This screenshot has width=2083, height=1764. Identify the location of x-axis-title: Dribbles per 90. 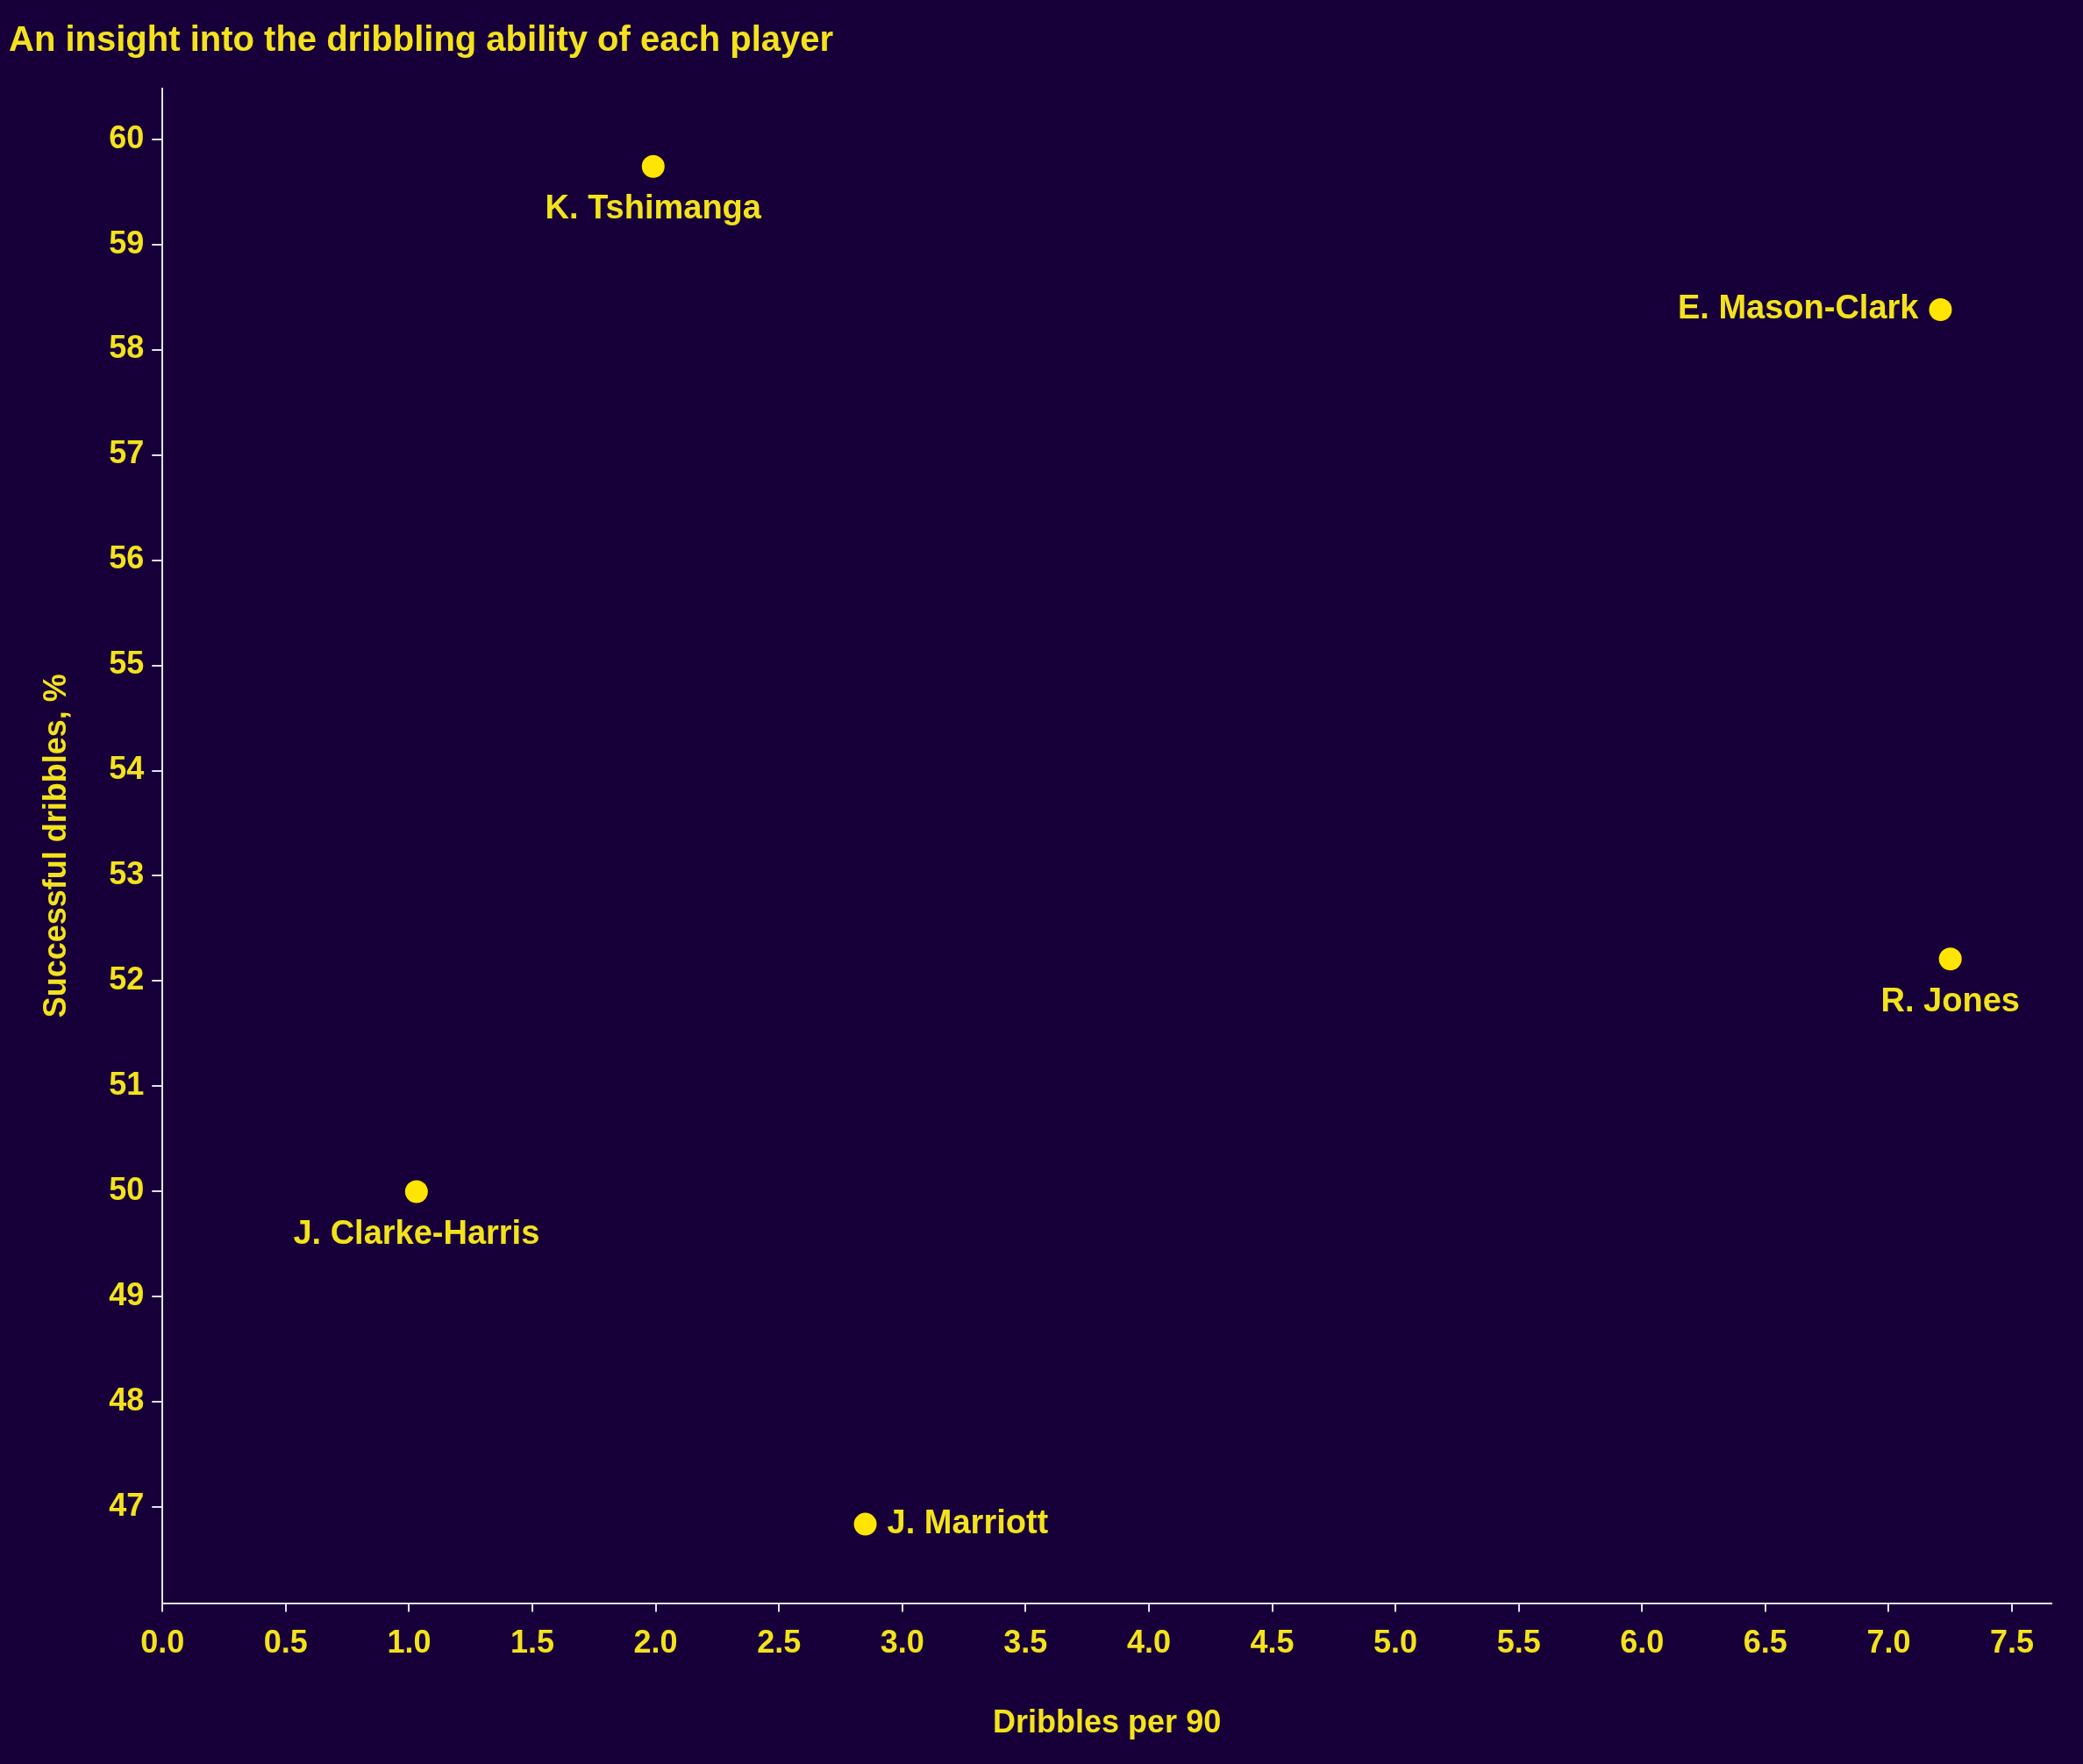
(1107, 1721).